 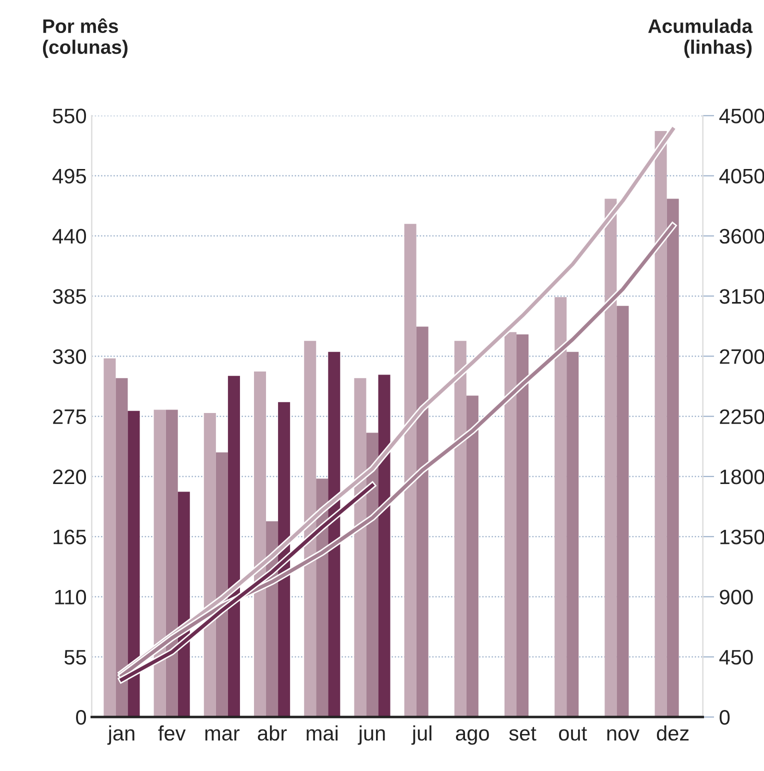 I want to click on x-tick-label: fev, so click(x=172, y=733).